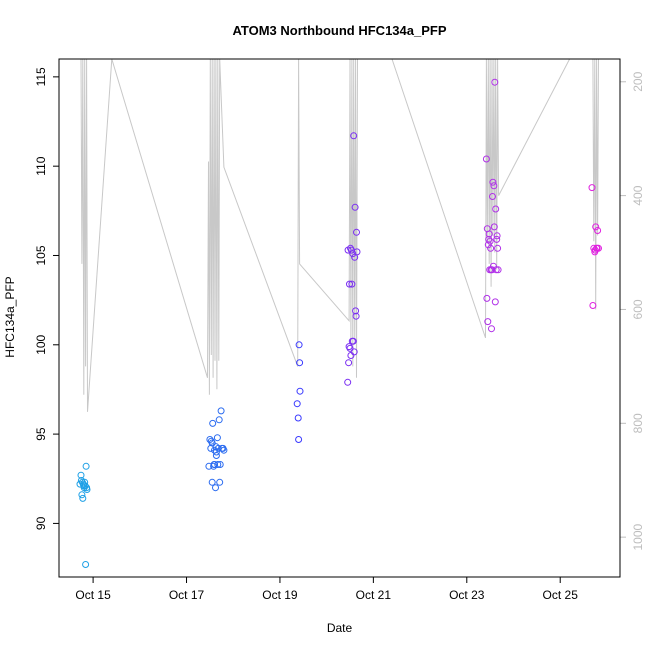 The image size is (650, 655). I want to click on y-axis-title: HFC134a_PFP, so click(10, 316).